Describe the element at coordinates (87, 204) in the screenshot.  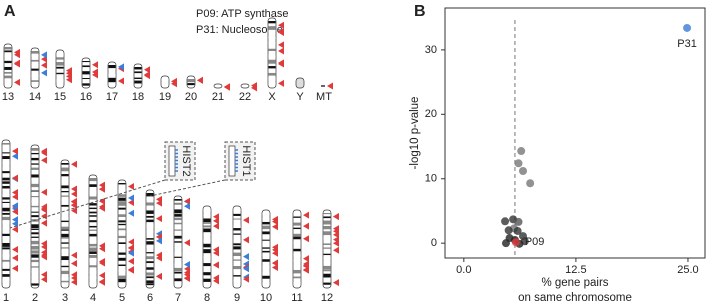
I see `callout-line` at that location.